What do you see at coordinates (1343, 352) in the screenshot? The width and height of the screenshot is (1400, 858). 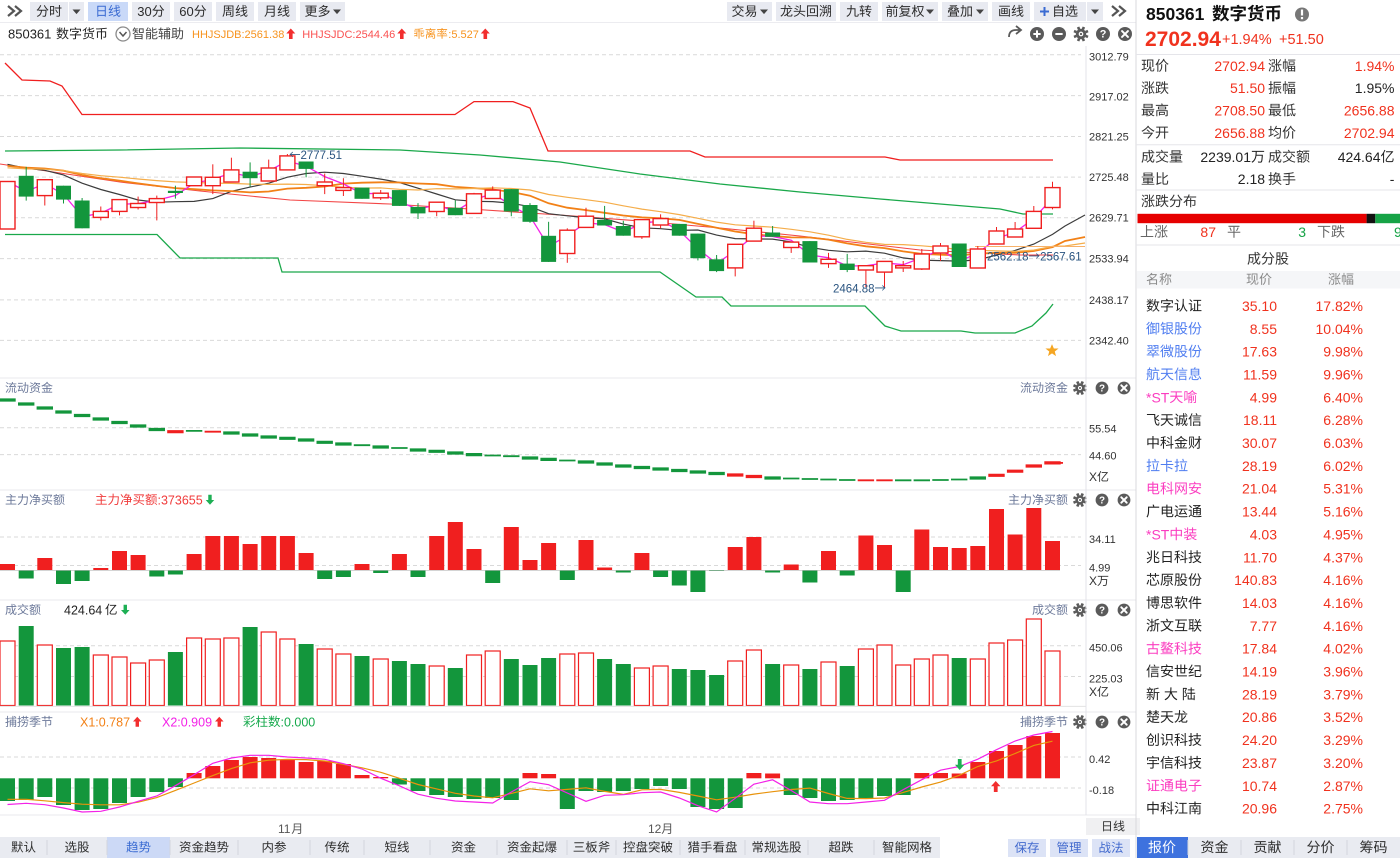 I see `svg-text: 9.98%` at bounding box center [1343, 352].